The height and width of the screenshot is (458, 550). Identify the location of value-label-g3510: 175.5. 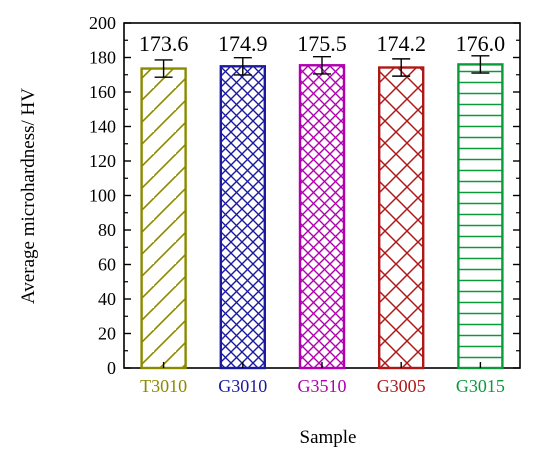
(322, 43).